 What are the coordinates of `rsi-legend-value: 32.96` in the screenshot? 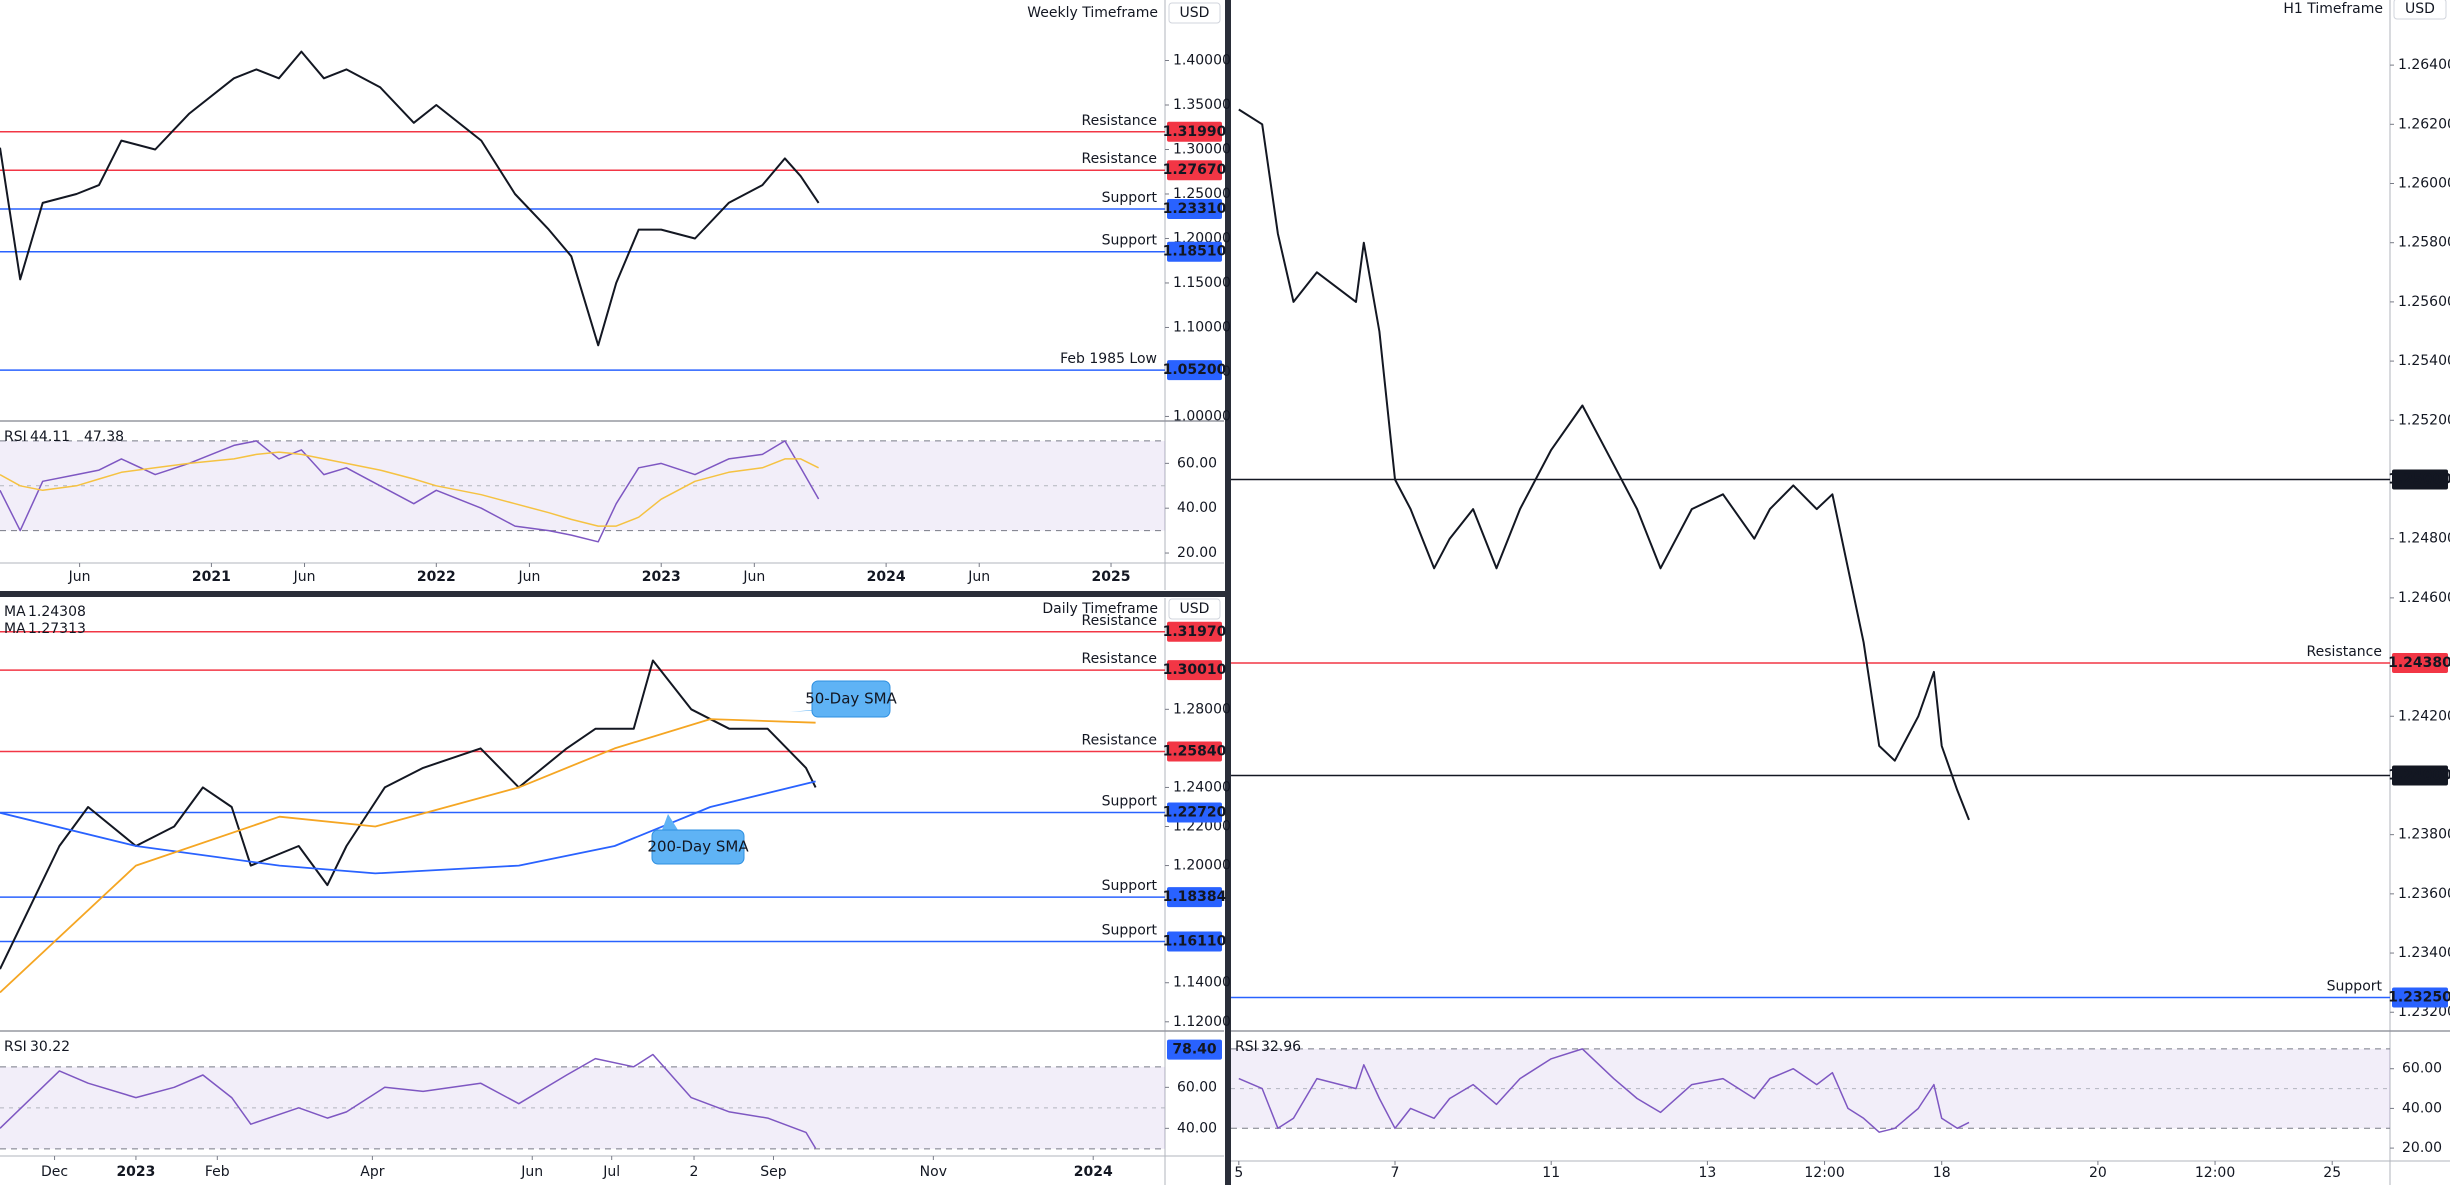 It's located at (1281, 1047).